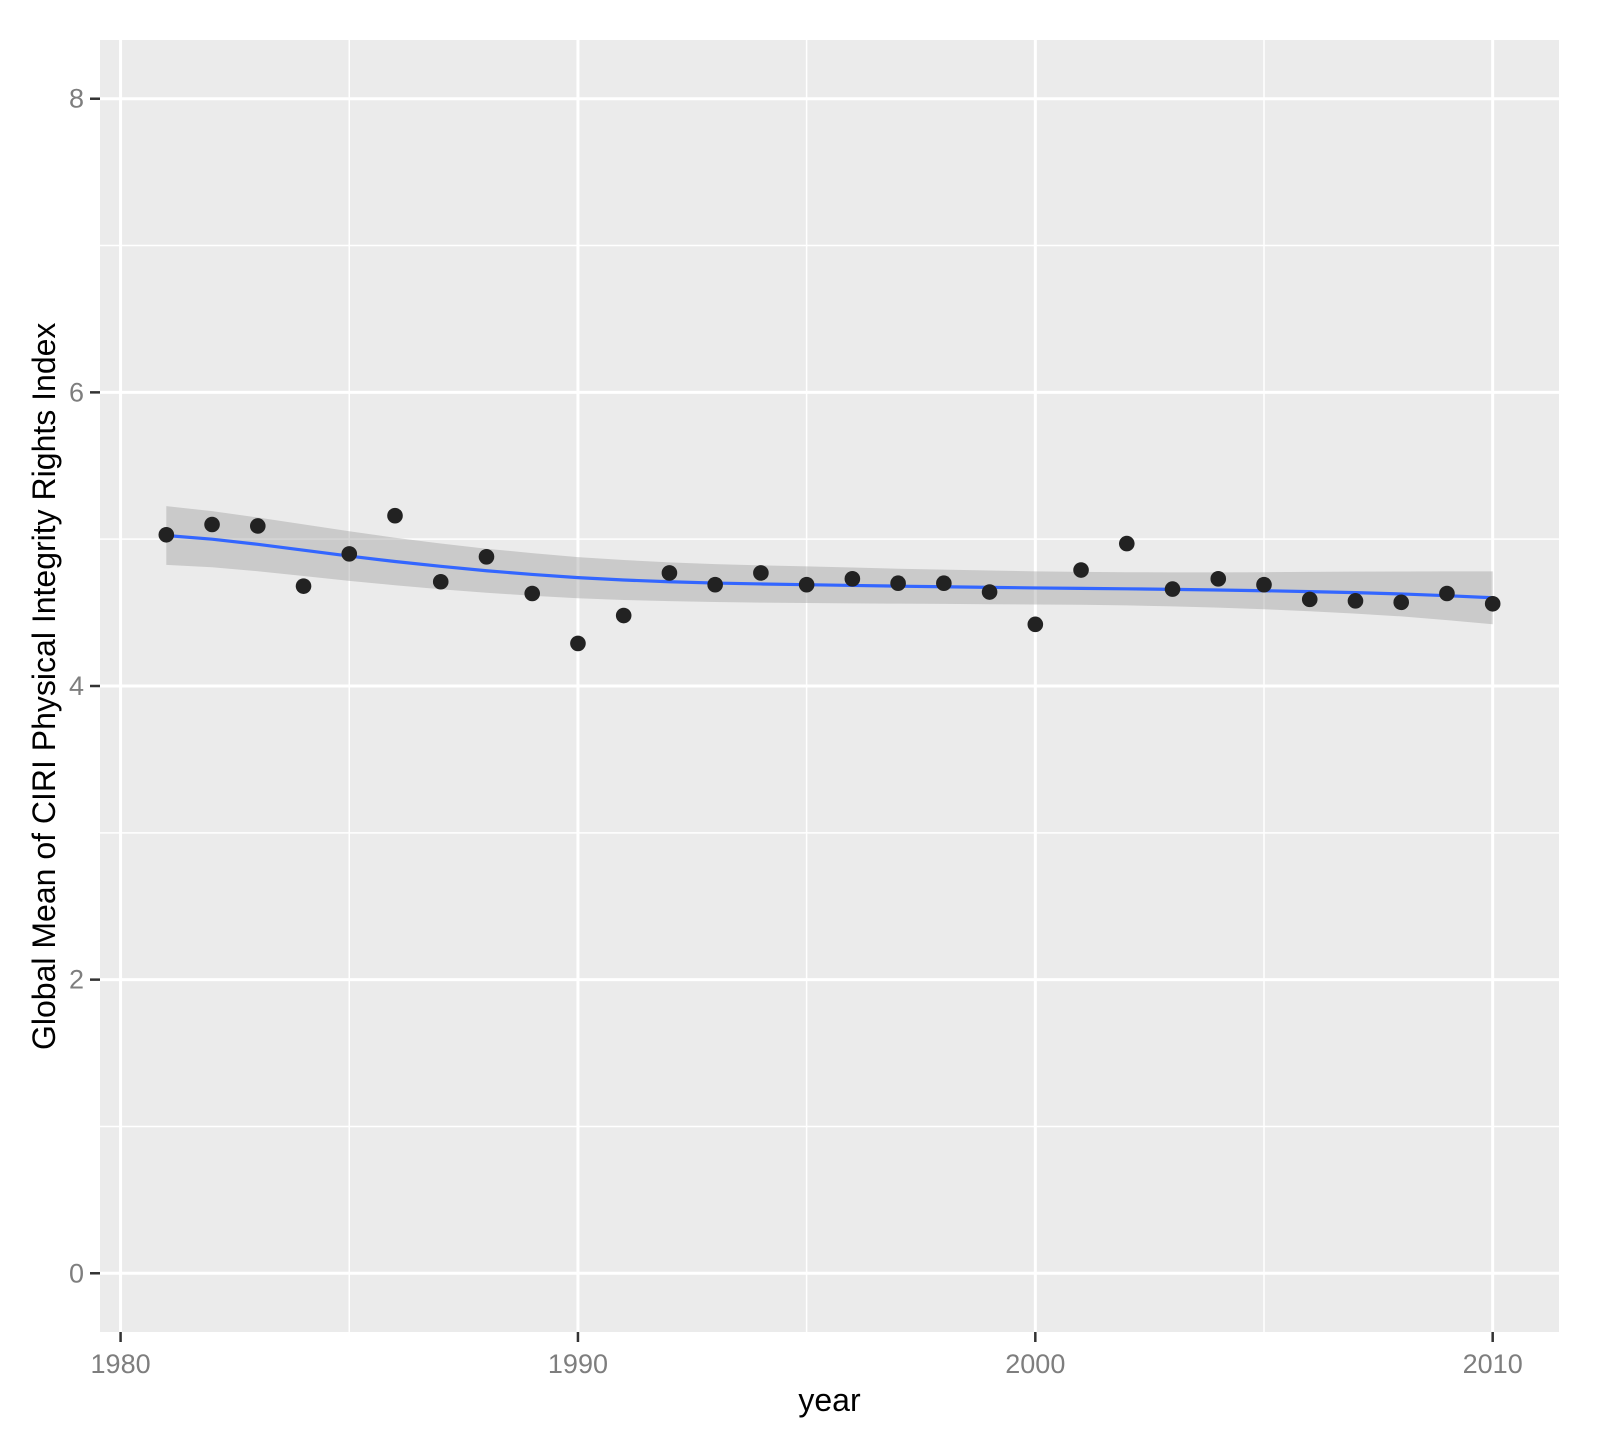 Image resolution: width=1600 pixels, height=1438 pixels. Describe the element at coordinates (166, 534) in the screenshot. I see `data-point-1981` at that location.